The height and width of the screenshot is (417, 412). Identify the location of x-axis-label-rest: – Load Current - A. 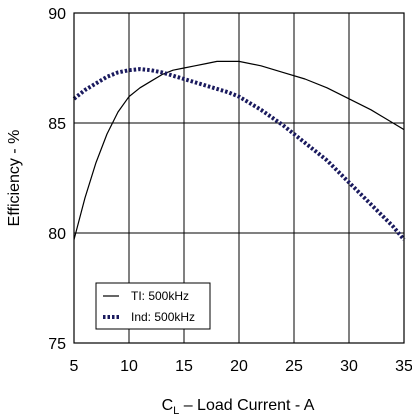
(247, 405).